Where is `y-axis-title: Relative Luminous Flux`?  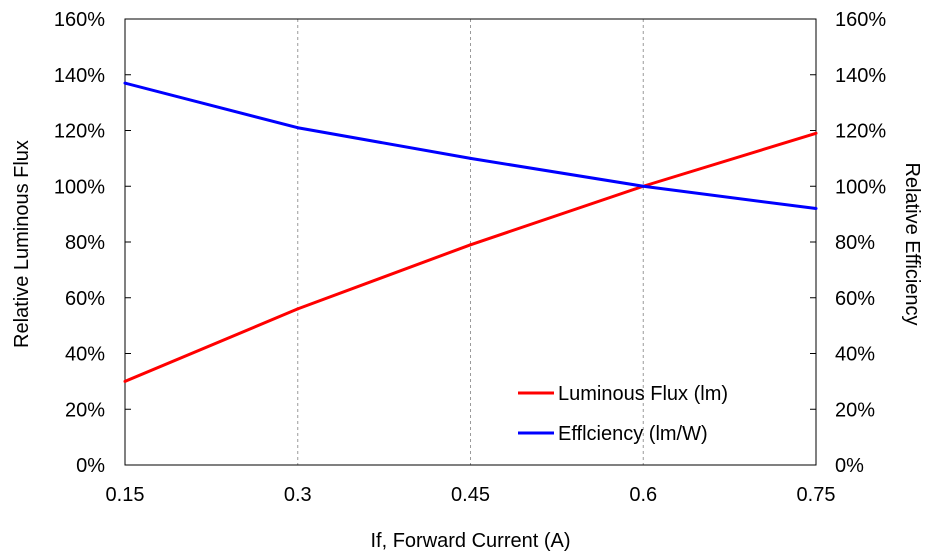
y-axis-title: Relative Luminous Flux is located at coordinates (22, 244).